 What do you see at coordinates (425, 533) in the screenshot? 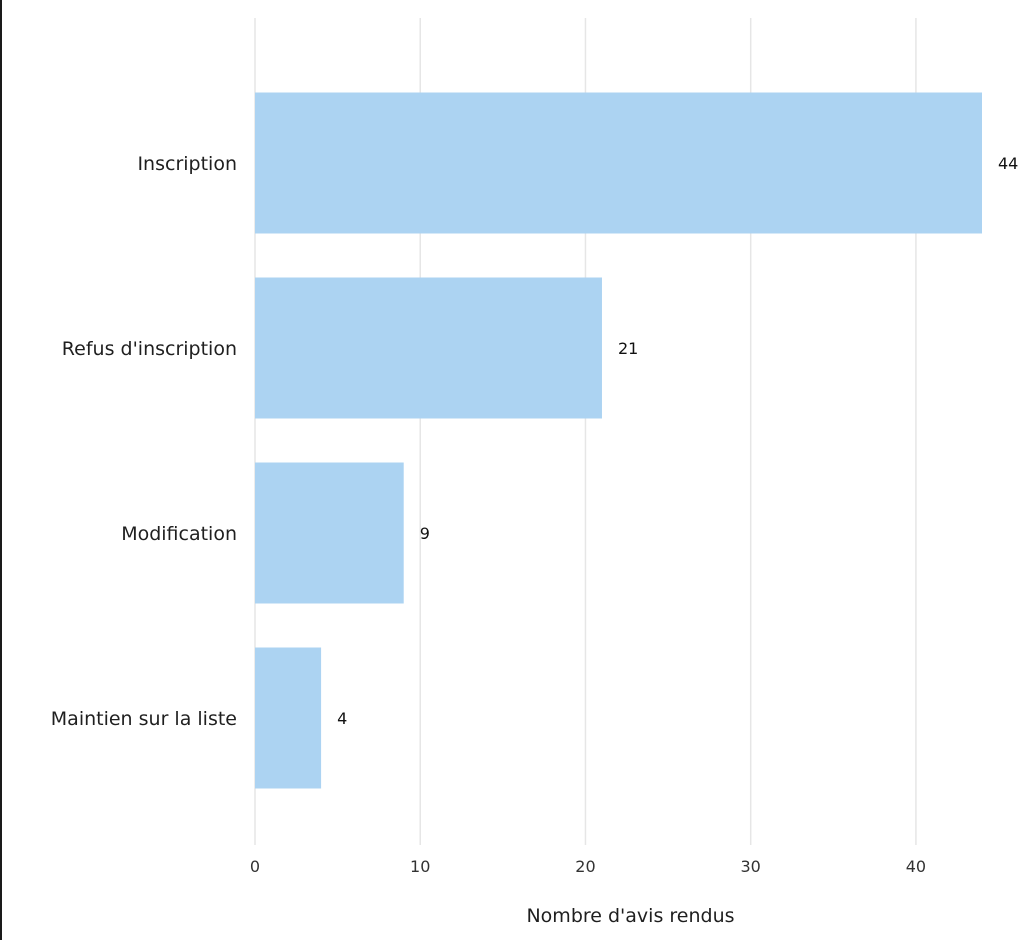
I see `value-label: 9` at bounding box center [425, 533].